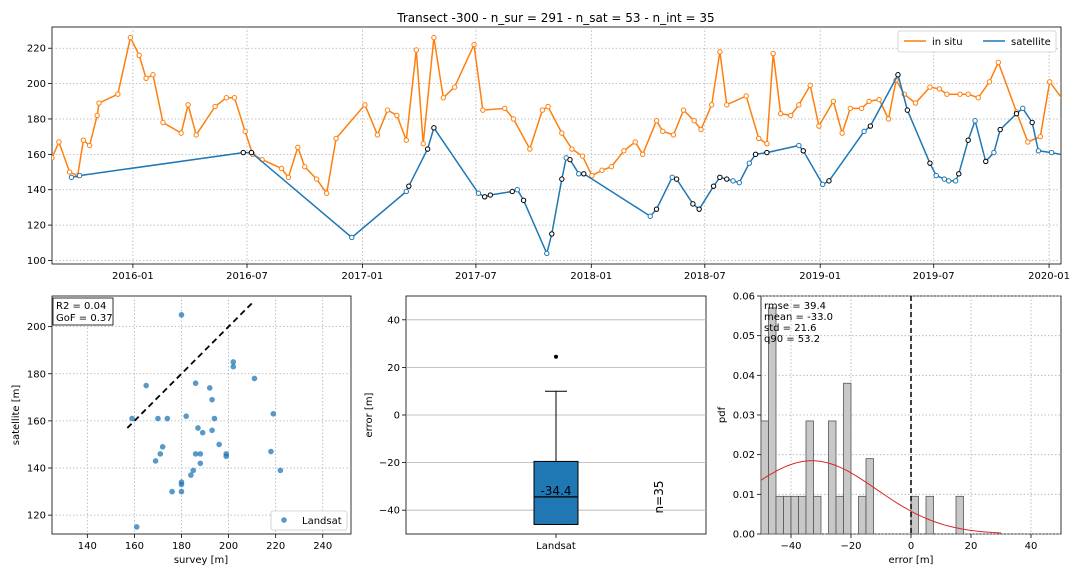  I want to click on y-tick-label: 160, so click(36, 421).